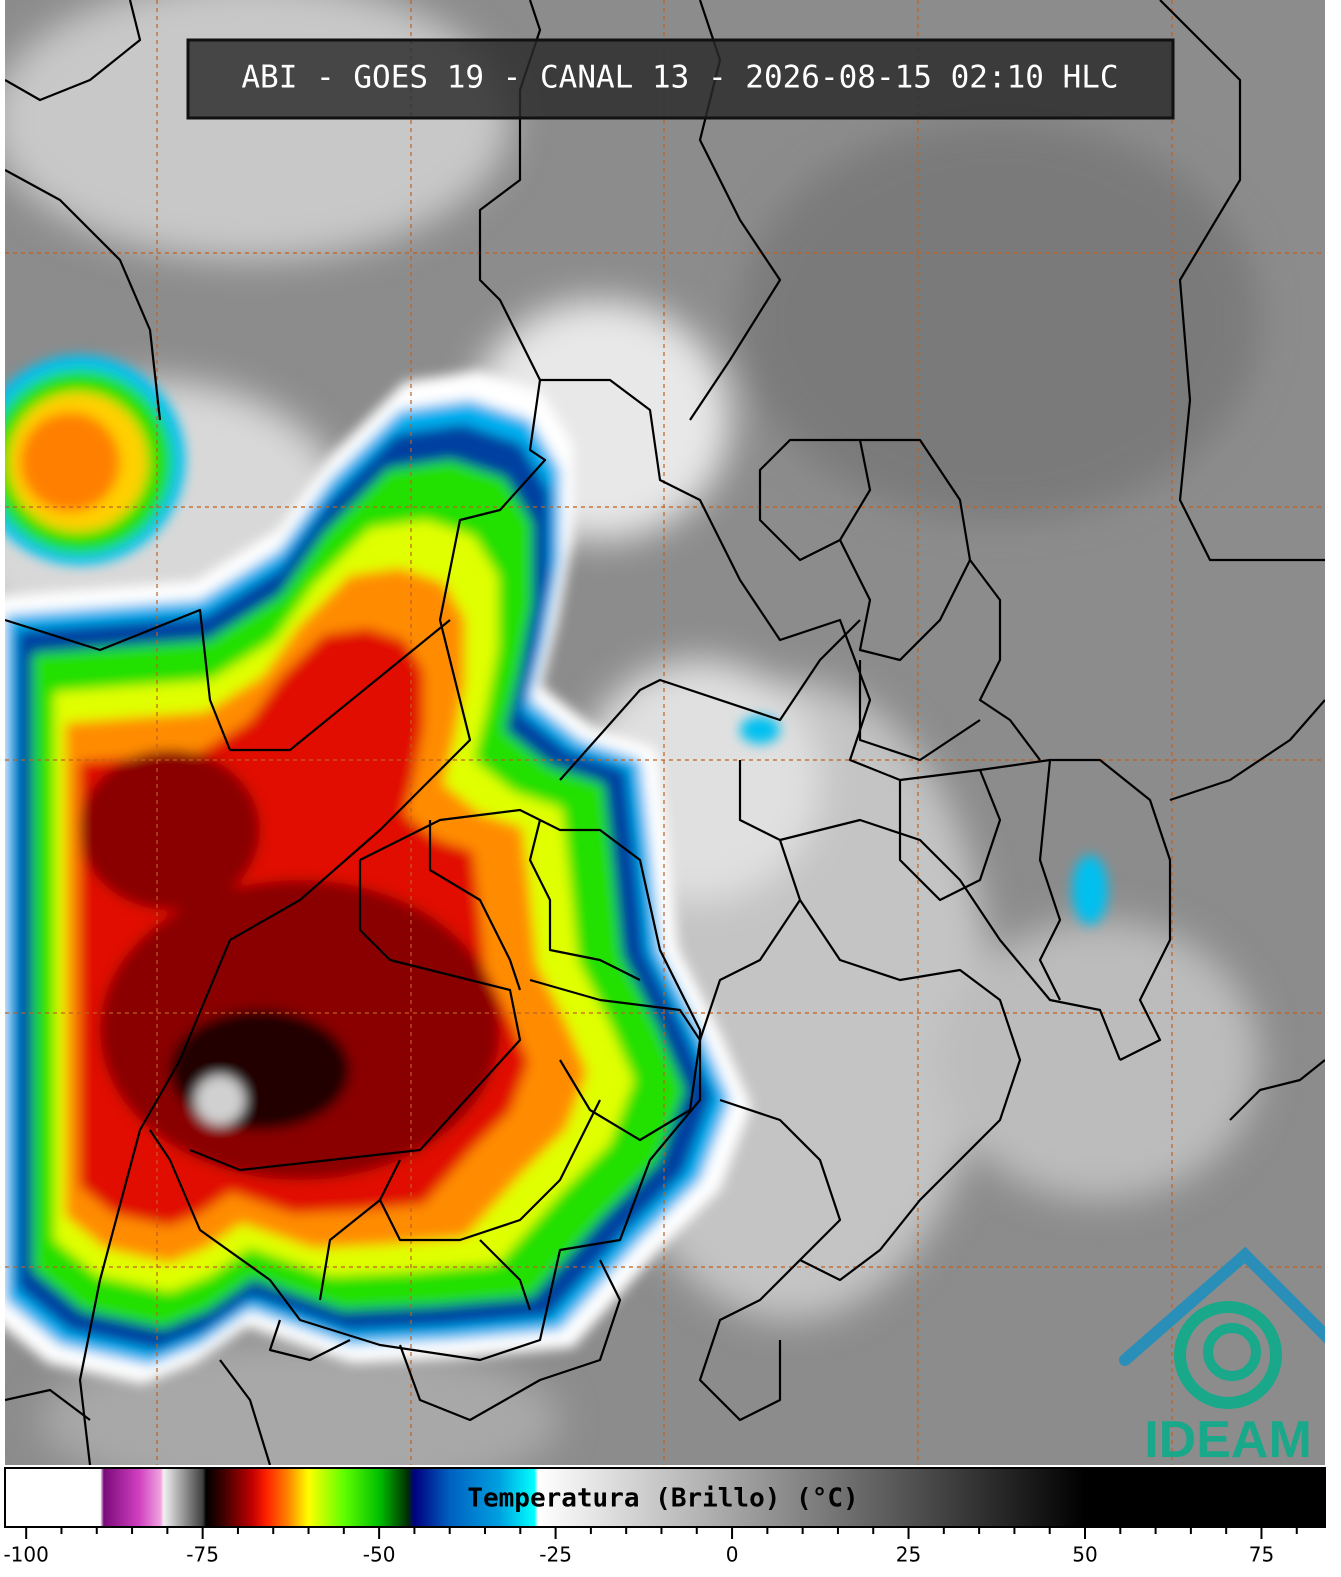  I want to click on tick-label: -25, so click(555, 1555).